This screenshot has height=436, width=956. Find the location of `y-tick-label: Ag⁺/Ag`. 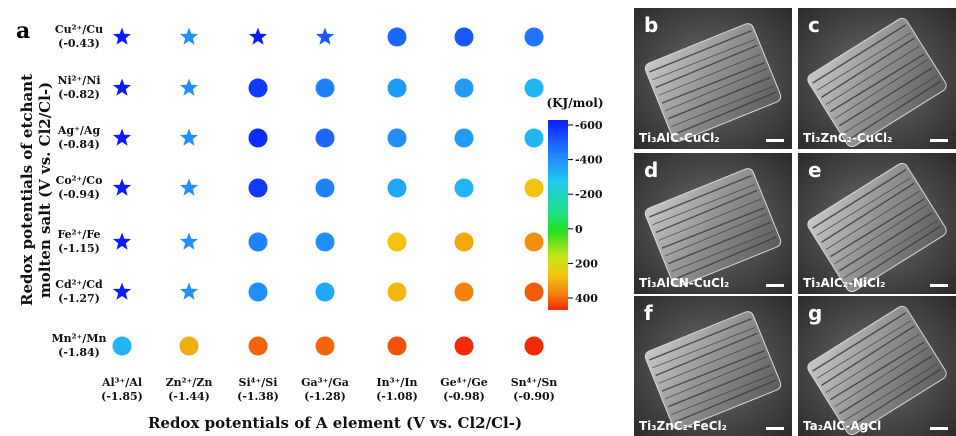

y-tick-label: Ag⁺/Ag is located at coordinates (79, 130).